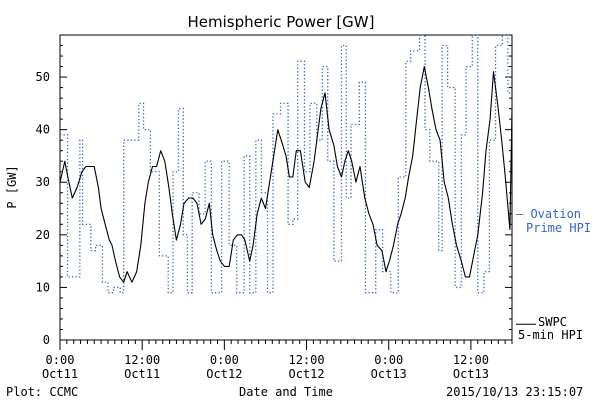 The image size is (600, 400). What do you see at coordinates (514, 392) in the screenshot?
I see `footer-timestamp: 2015/10/13 23:15:07` at bounding box center [514, 392].